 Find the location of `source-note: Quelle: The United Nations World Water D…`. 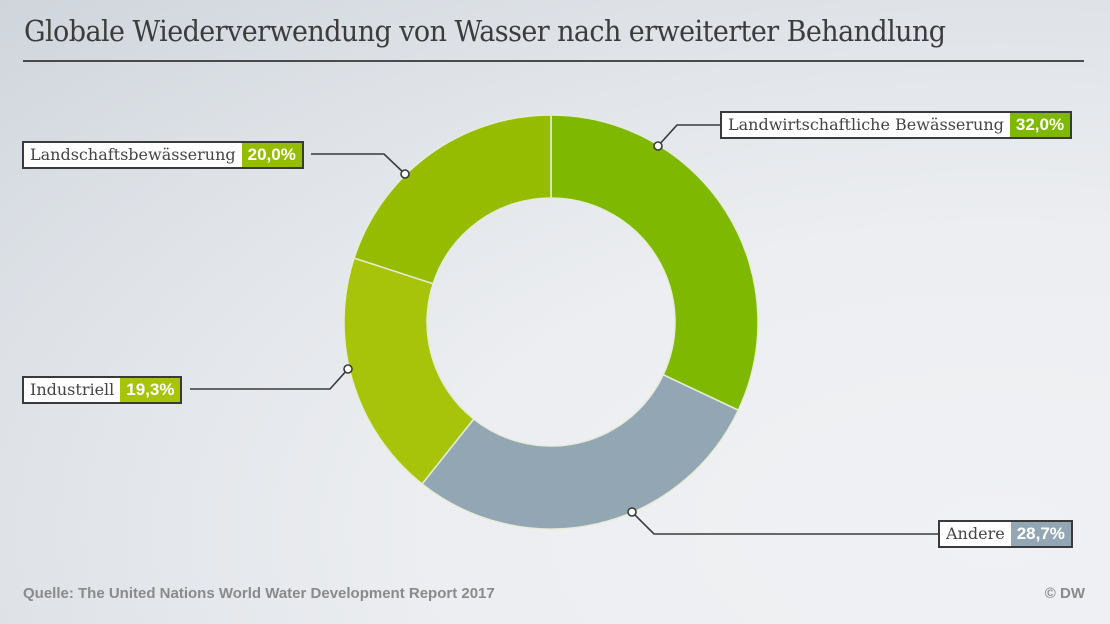

source-note: Quelle: The United Nations World Water D… is located at coordinates (259, 593).